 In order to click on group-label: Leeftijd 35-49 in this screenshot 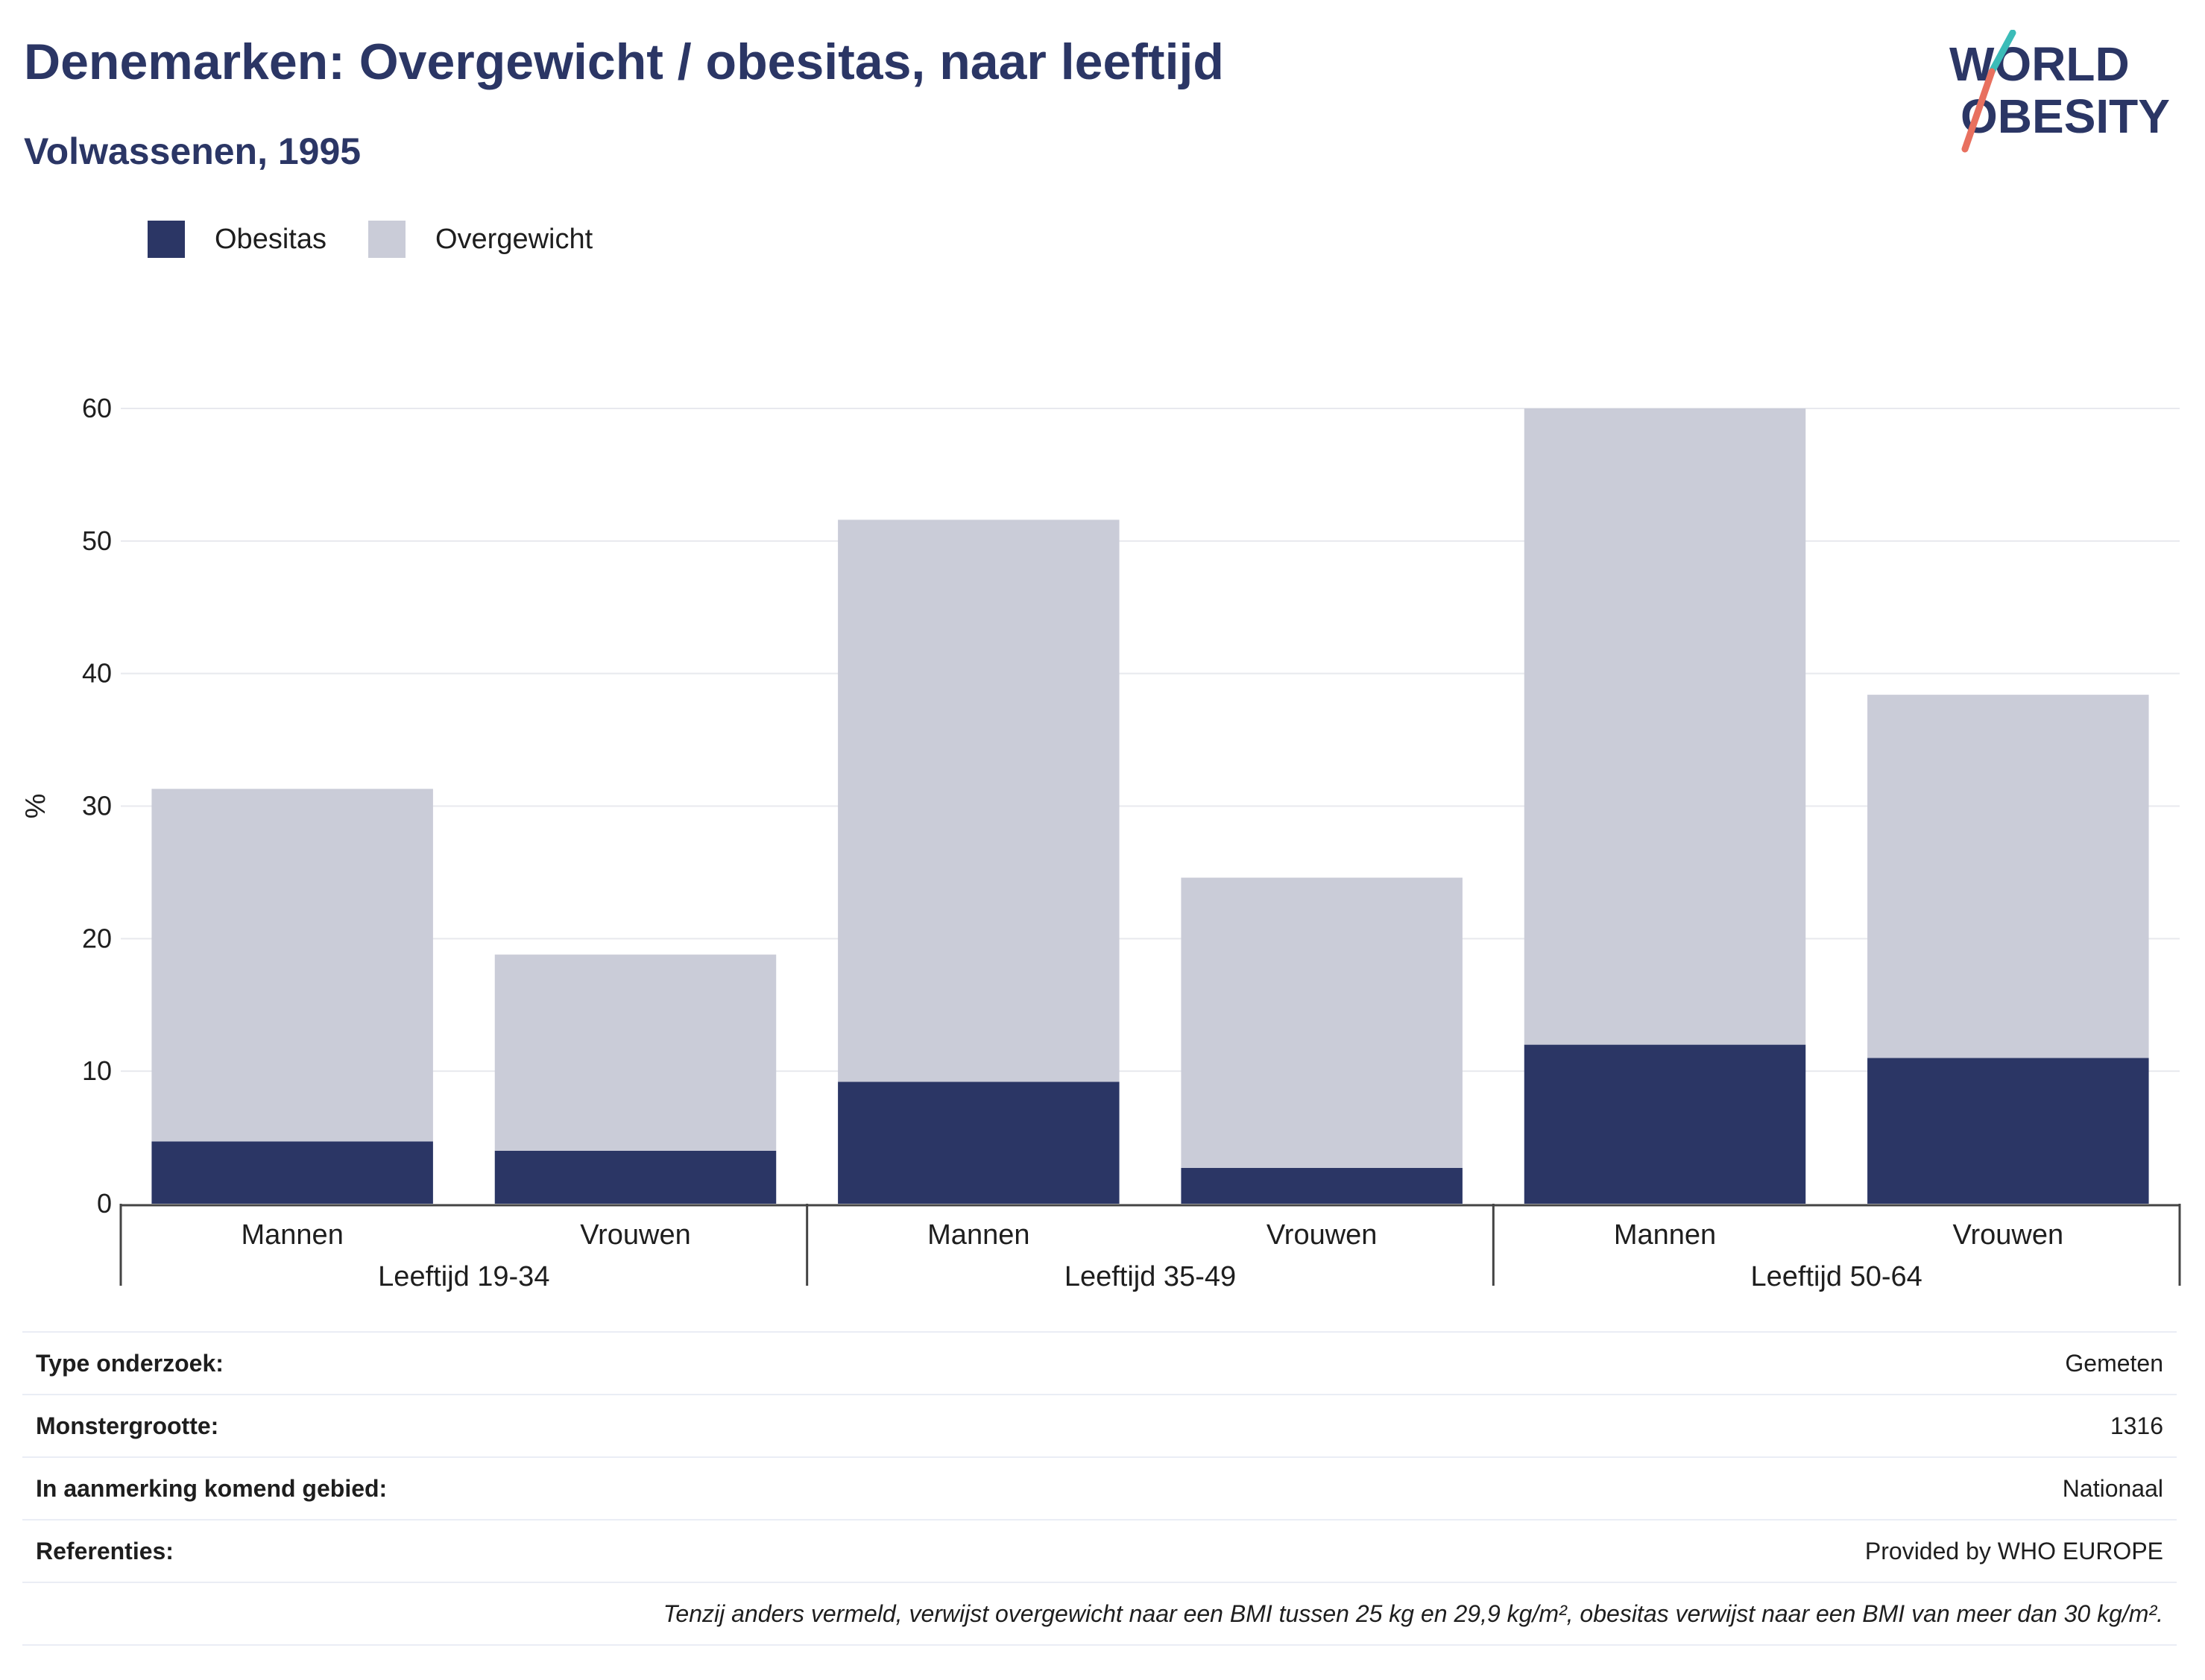, I will do `click(1150, 1276)`.